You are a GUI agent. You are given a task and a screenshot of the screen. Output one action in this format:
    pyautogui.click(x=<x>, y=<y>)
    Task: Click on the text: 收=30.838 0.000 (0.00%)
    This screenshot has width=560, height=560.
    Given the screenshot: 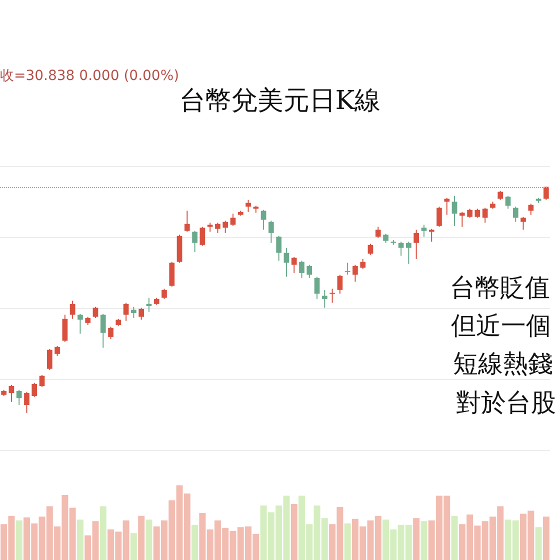 What is the action you would take?
    pyautogui.click(x=90, y=76)
    